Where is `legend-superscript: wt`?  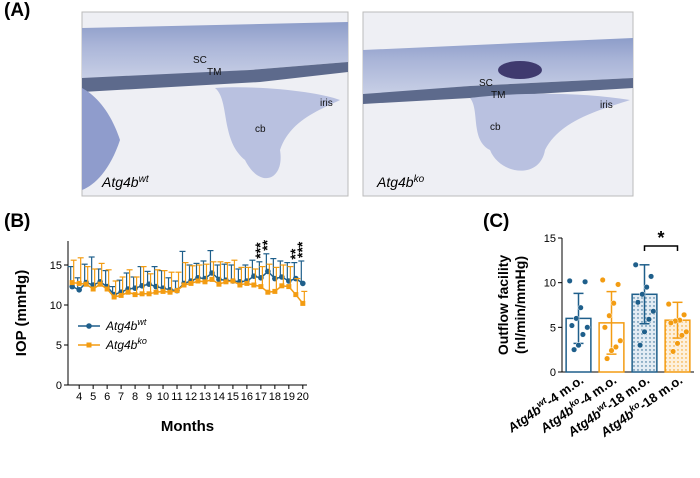 legend-superscript: wt is located at coordinates (141, 322).